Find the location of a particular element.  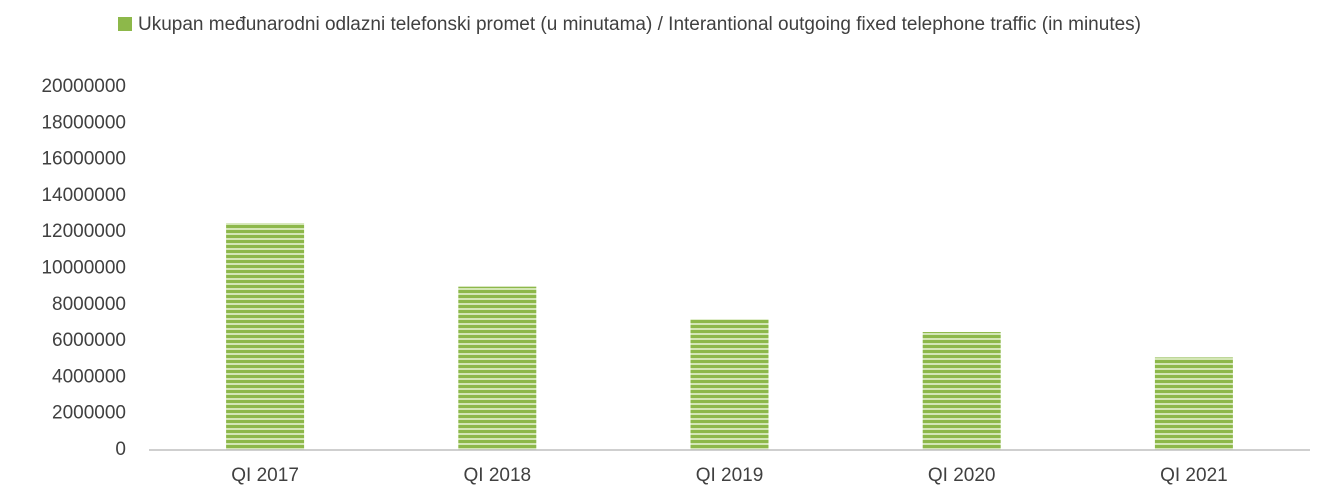

x-tick-label: QI 2017 is located at coordinates (265, 475).